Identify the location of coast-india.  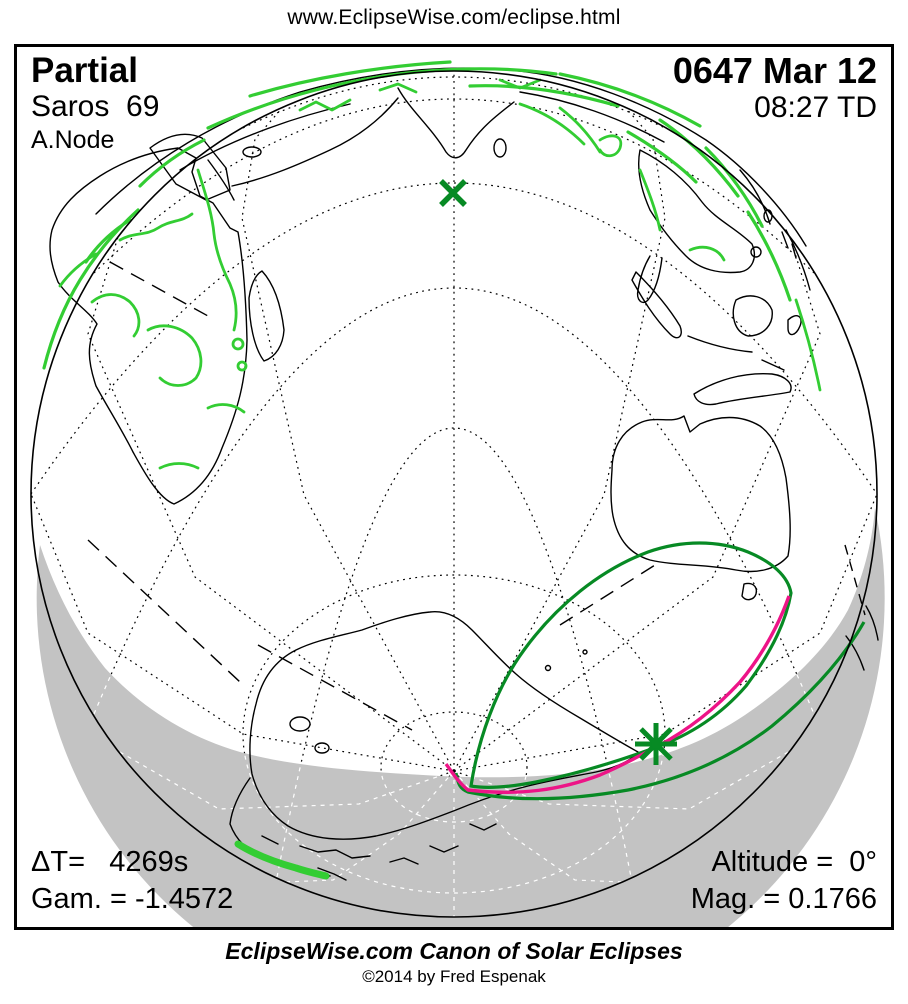
(456, 123).